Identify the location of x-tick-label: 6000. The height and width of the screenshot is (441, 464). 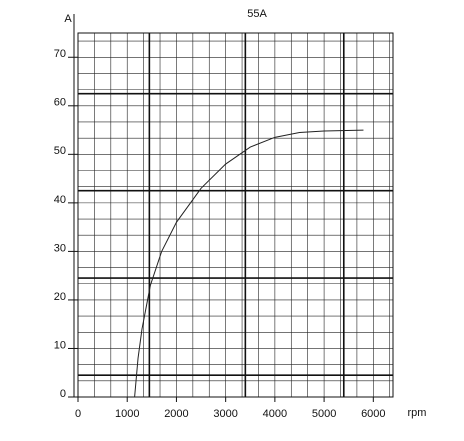
(373, 414).